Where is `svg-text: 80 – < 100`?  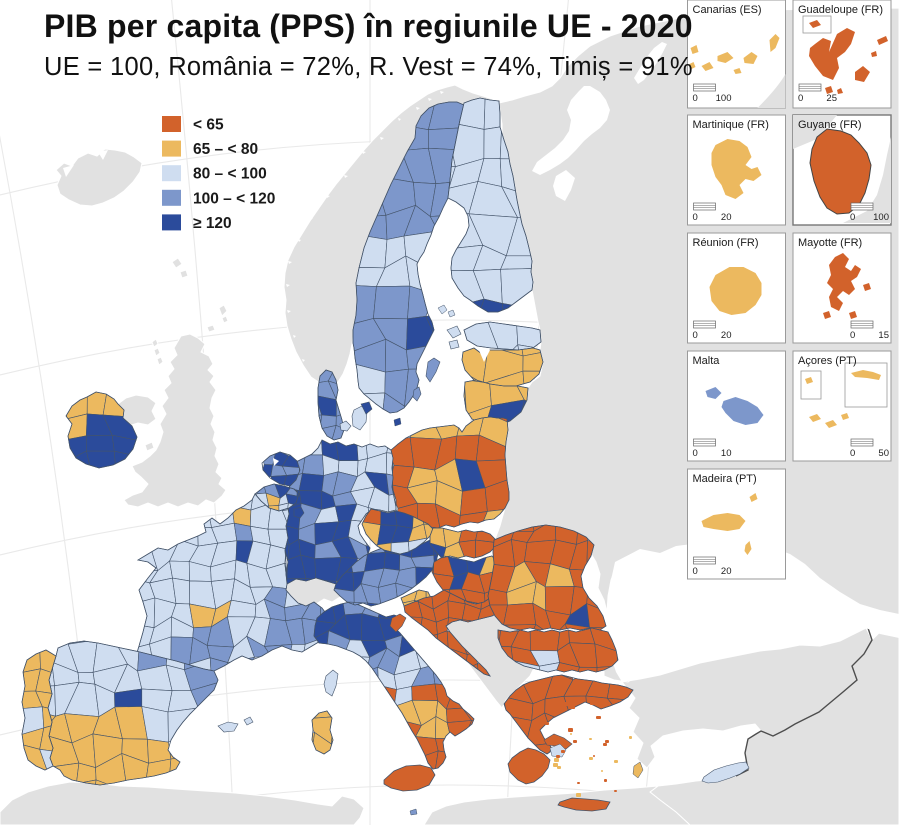 svg-text: 80 – < 100 is located at coordinates (230, 174).